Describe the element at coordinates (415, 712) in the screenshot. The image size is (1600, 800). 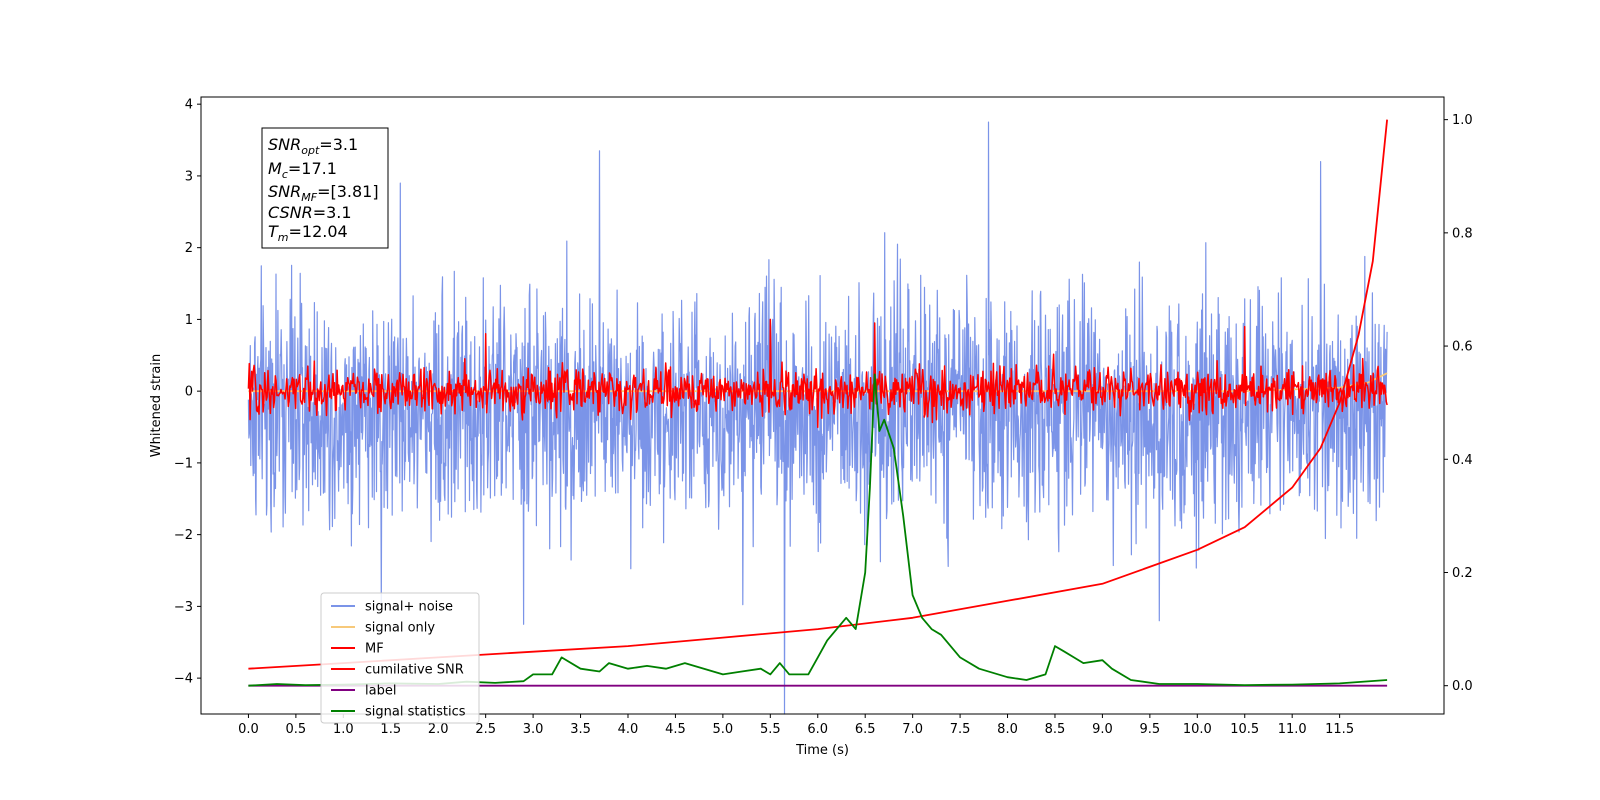
I see `legend-label: signal statistics` at that location.